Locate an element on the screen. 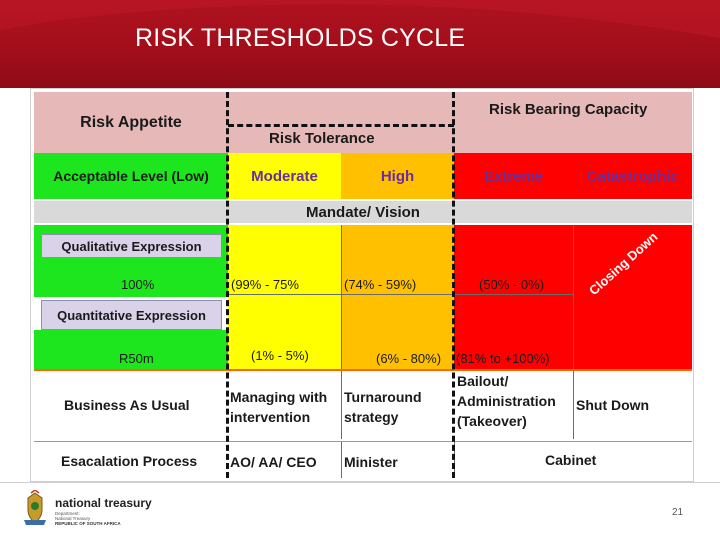 The image size is (720, 540). level-acceptable: Acceptable Level (Low) is located at coordinates (131, 176).